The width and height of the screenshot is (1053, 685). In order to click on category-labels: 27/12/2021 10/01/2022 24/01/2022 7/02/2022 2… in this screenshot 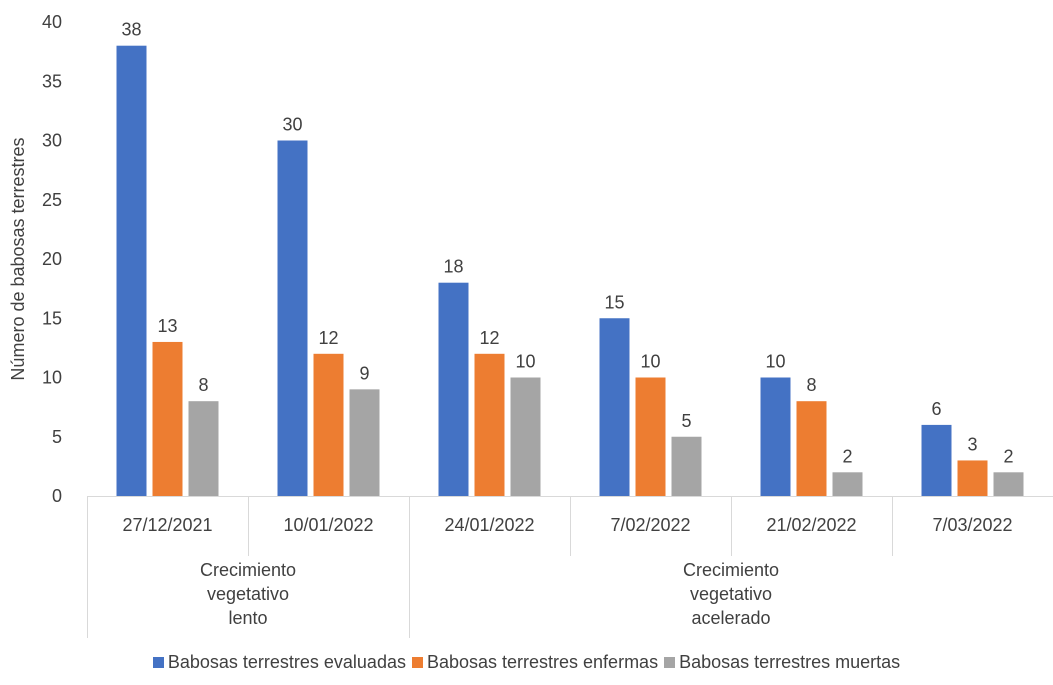, I will do `click(567, 525)`.